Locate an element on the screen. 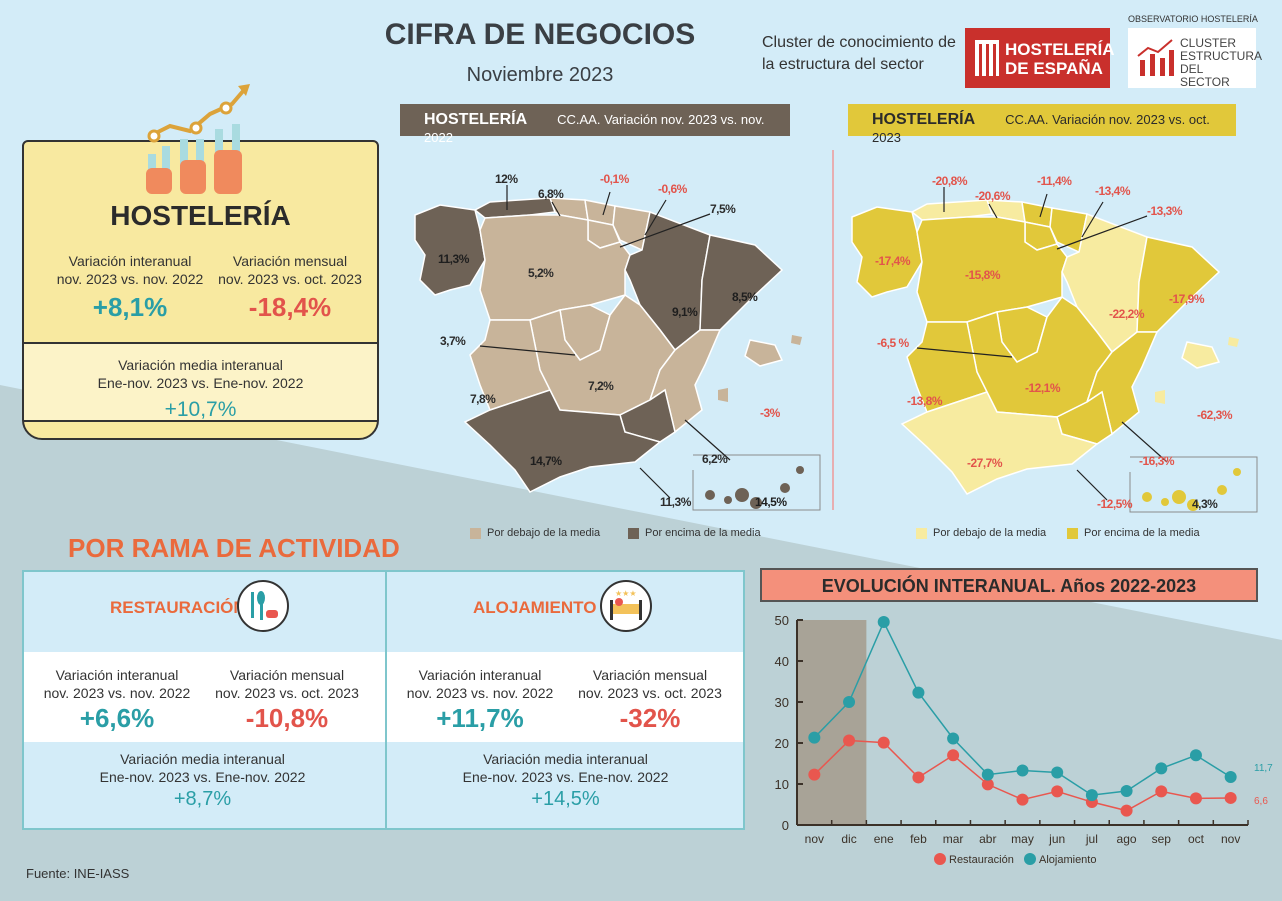 This screenshot has height=901, width=1282. legend-above-interanual: Por encima de la media is located at coordinates (694, 533).